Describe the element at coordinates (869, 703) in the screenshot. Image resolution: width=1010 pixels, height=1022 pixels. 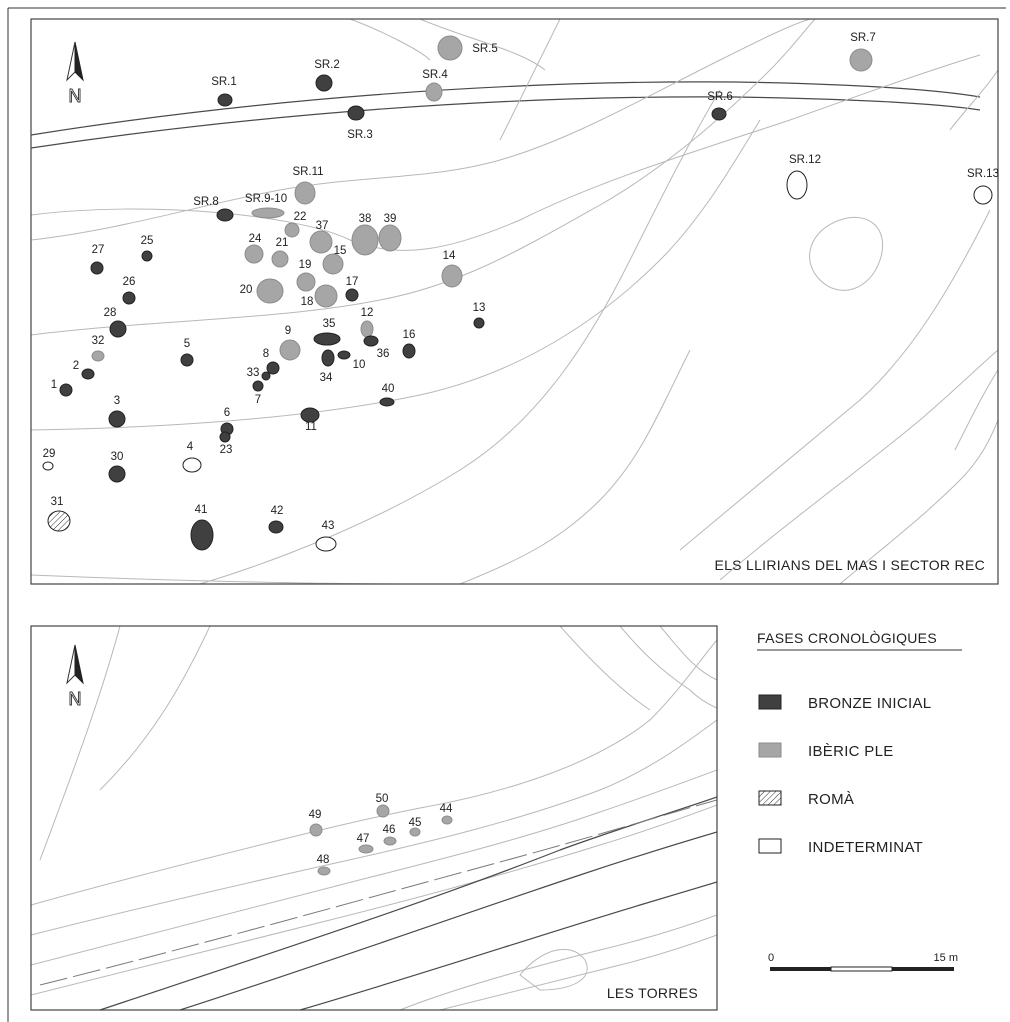
I see `legend-label-bronze: BRONZE INICIAL` at that location.